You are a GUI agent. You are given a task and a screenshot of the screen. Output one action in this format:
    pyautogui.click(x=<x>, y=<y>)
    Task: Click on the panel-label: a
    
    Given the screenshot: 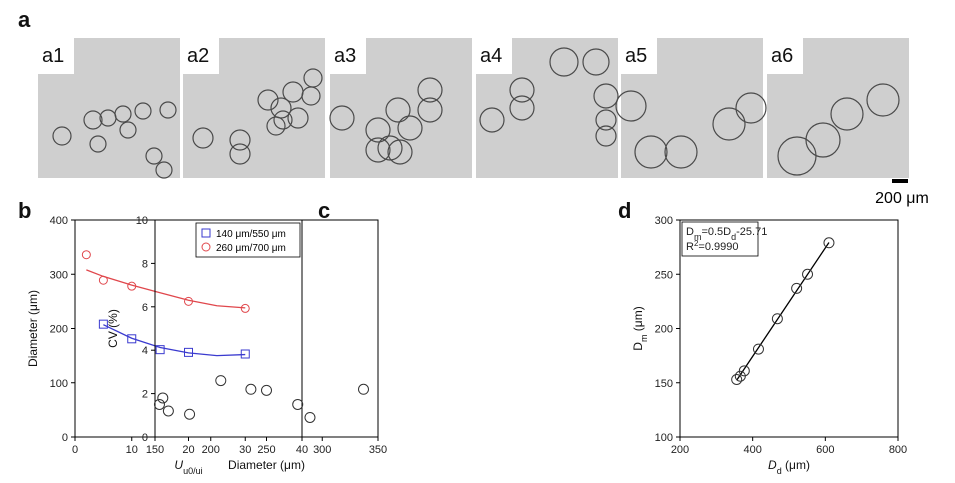 What is the action you would take?
    pyautogui.click(x=24, y=19)
    